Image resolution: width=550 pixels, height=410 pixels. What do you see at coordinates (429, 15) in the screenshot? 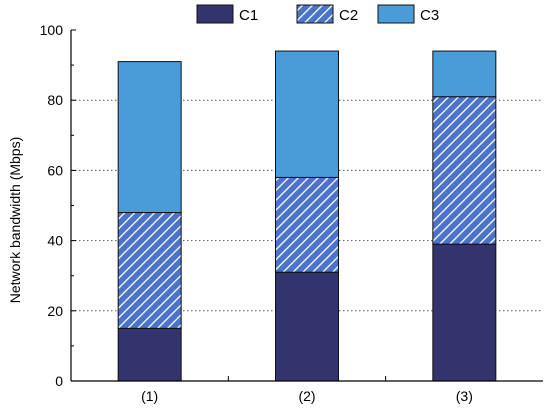
I see `legend-label: C3` at bounding box center [429, 15].